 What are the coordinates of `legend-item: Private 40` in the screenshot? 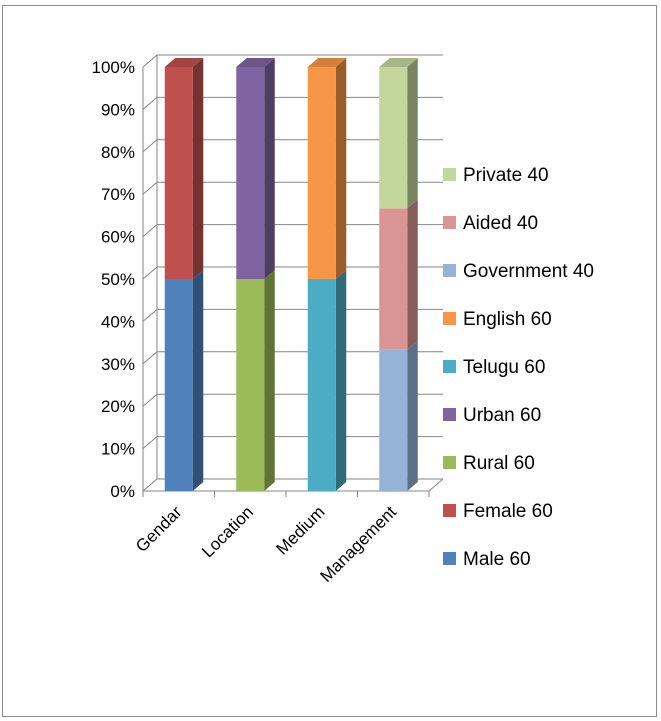 It's located at (496, 175).